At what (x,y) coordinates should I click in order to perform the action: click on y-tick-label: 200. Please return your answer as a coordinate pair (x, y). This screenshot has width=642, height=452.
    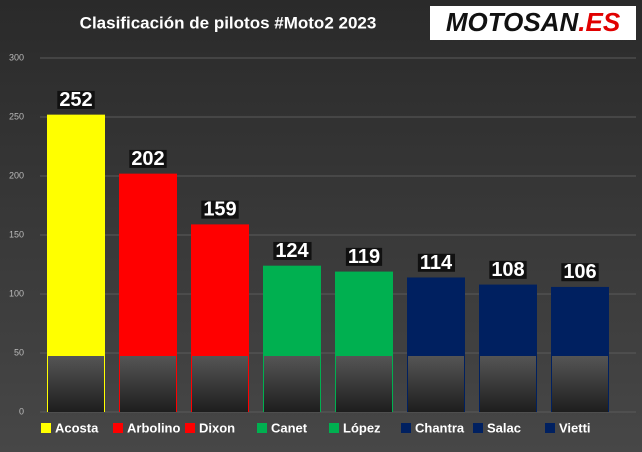
    Looking at the image, I should click on (16, 175).